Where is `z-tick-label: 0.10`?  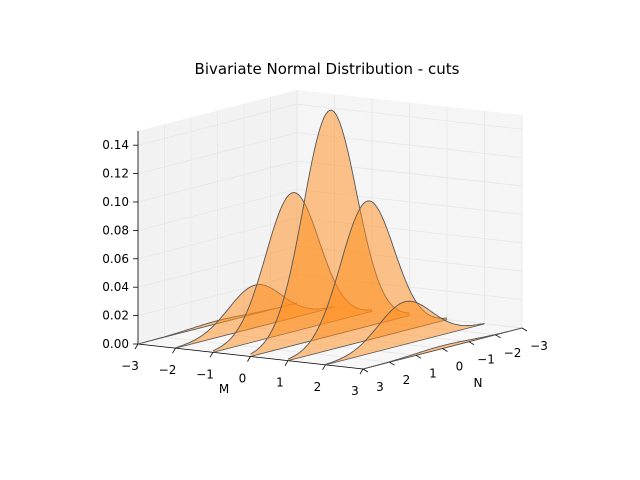
z-tick-label: 0.10 is located at coordinates (115, 202).